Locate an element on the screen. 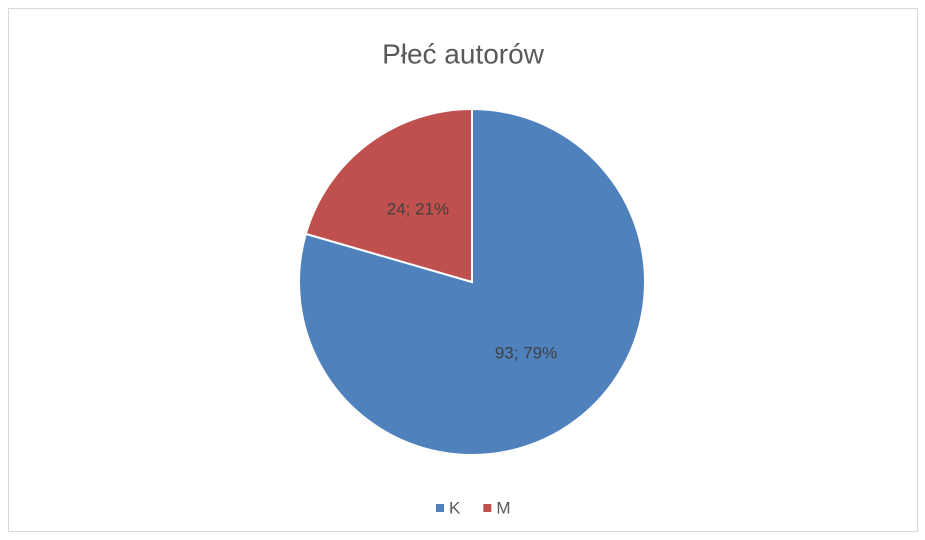 The width and height of the screenshot is (925, 540). data-label: 93; 79% is located at coordinates (526, 352).